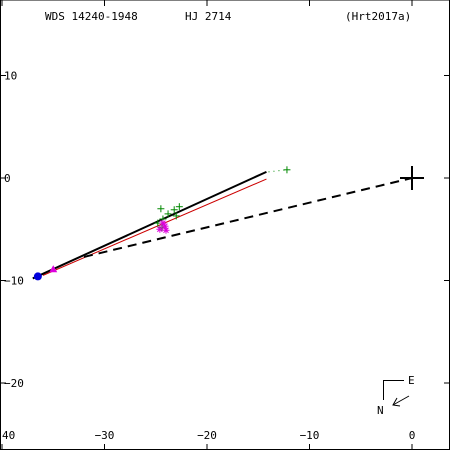  I want to click on header-star-name: HJ 2714, so click(208, 16).